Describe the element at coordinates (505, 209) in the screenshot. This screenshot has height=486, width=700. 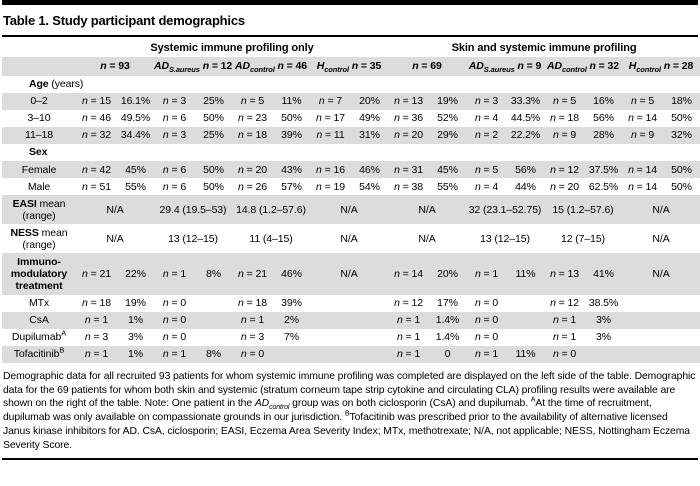
I see `cell: 32 (23.1–52.75)` at that location.